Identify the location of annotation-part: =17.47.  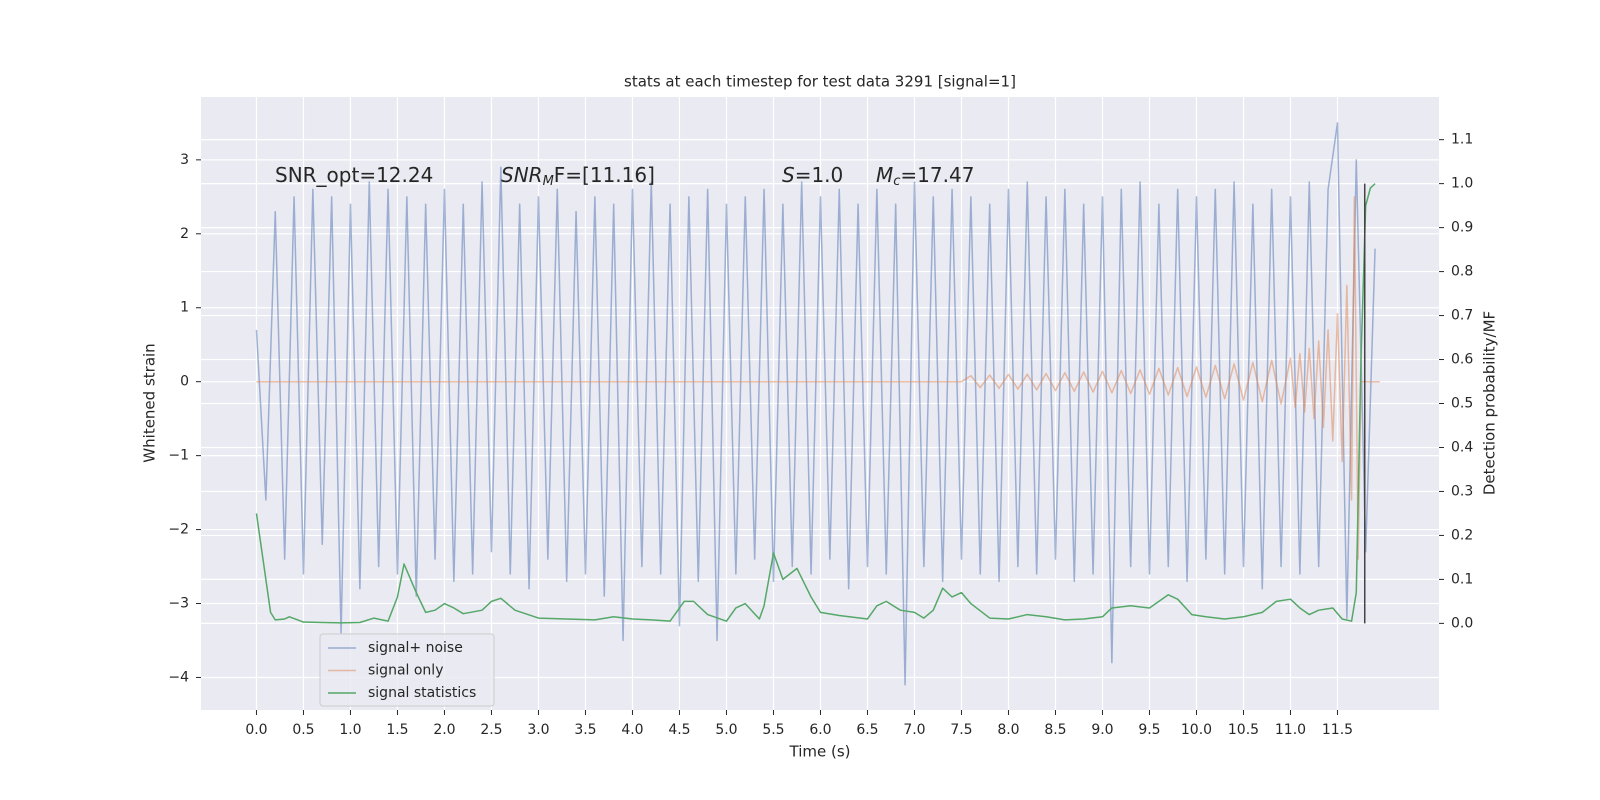
(937, 175).